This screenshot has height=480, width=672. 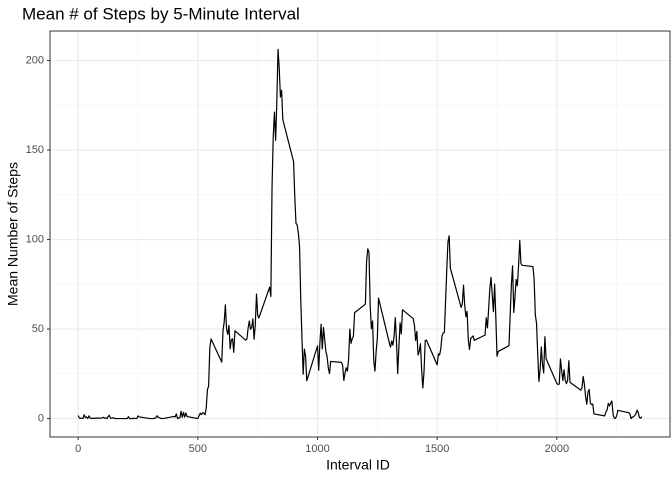 What do you see at coordinates (41, 418) in the screenshot?
I see `y-tick-label: 0` at bounding box center [41, 418].